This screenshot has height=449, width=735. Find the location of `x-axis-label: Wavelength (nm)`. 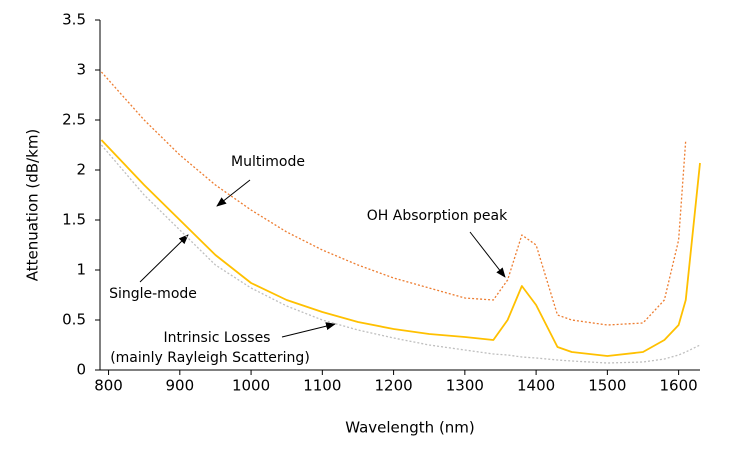

x-axis-label: Wavelength (nm) is located at coordinates (410, 428).